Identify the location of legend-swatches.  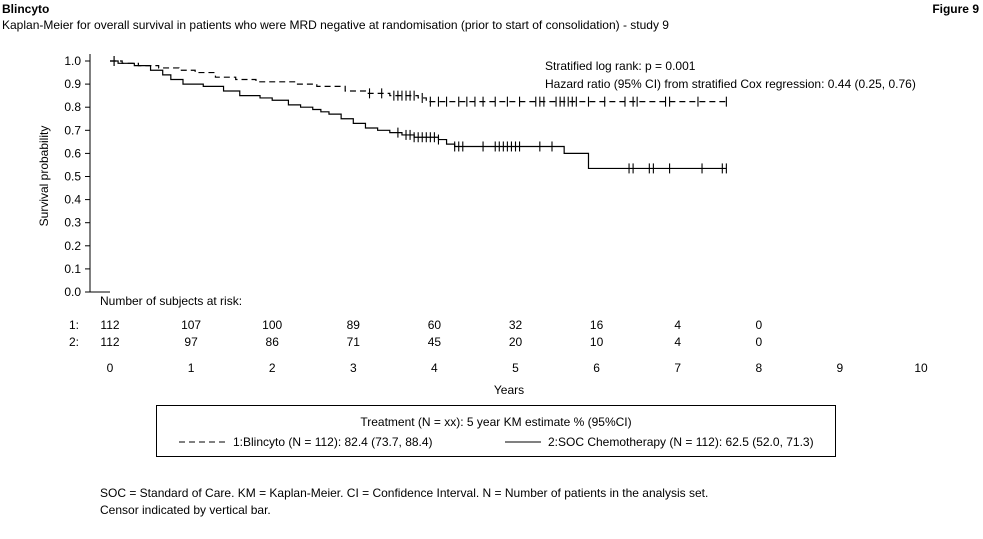
(360, 442).